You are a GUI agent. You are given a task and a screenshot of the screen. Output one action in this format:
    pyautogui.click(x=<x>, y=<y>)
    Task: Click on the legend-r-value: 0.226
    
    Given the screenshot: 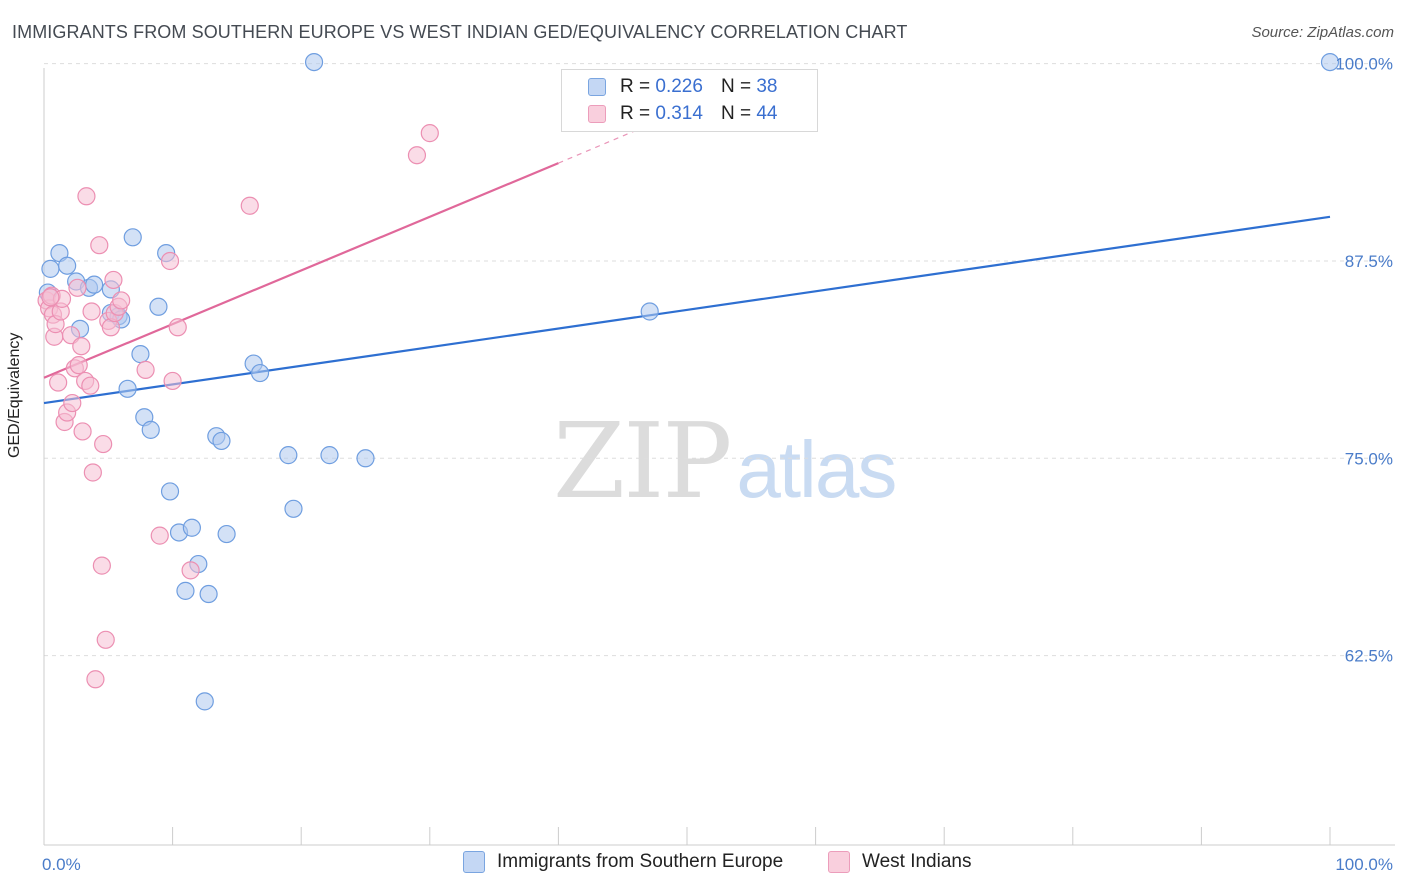 What is the action you would take?
    pyautogui.click(x=679, y=86)
    